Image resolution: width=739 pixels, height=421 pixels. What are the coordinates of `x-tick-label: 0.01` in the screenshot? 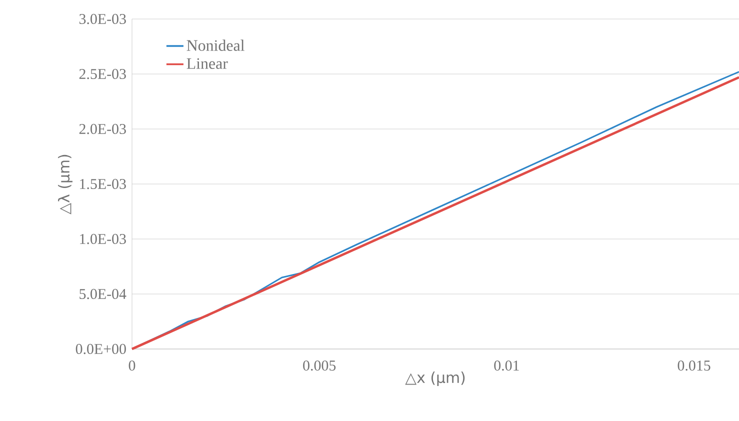 It's located at (506, 365).